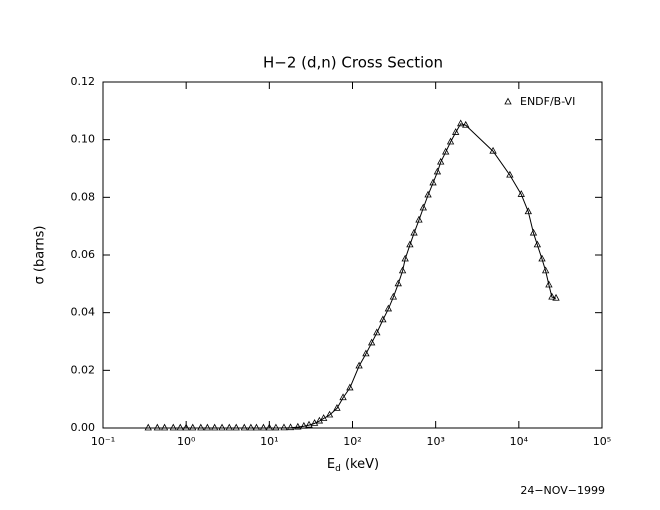  What do you see at coordinates (435, 441) in the screenshot?
I see `x-tick-label: 10³` at bounding box center [435, 441].